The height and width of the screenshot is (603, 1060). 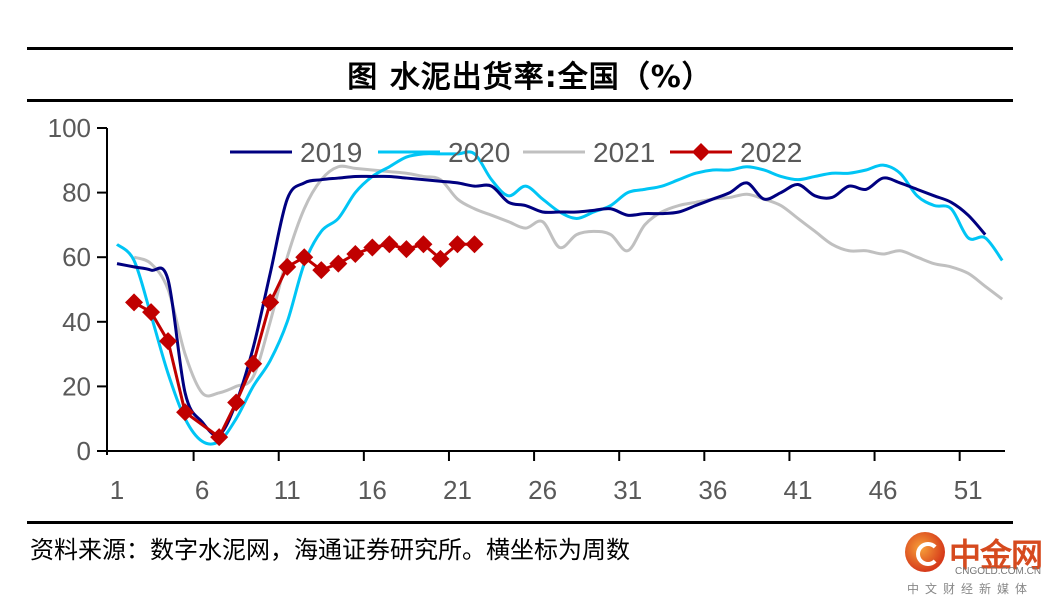 What do you see at coordinates (530, 77) in the screenshot?
I see `chart-title: 图 水泥出货率:全国（%）` at bounding box center [530, 77].